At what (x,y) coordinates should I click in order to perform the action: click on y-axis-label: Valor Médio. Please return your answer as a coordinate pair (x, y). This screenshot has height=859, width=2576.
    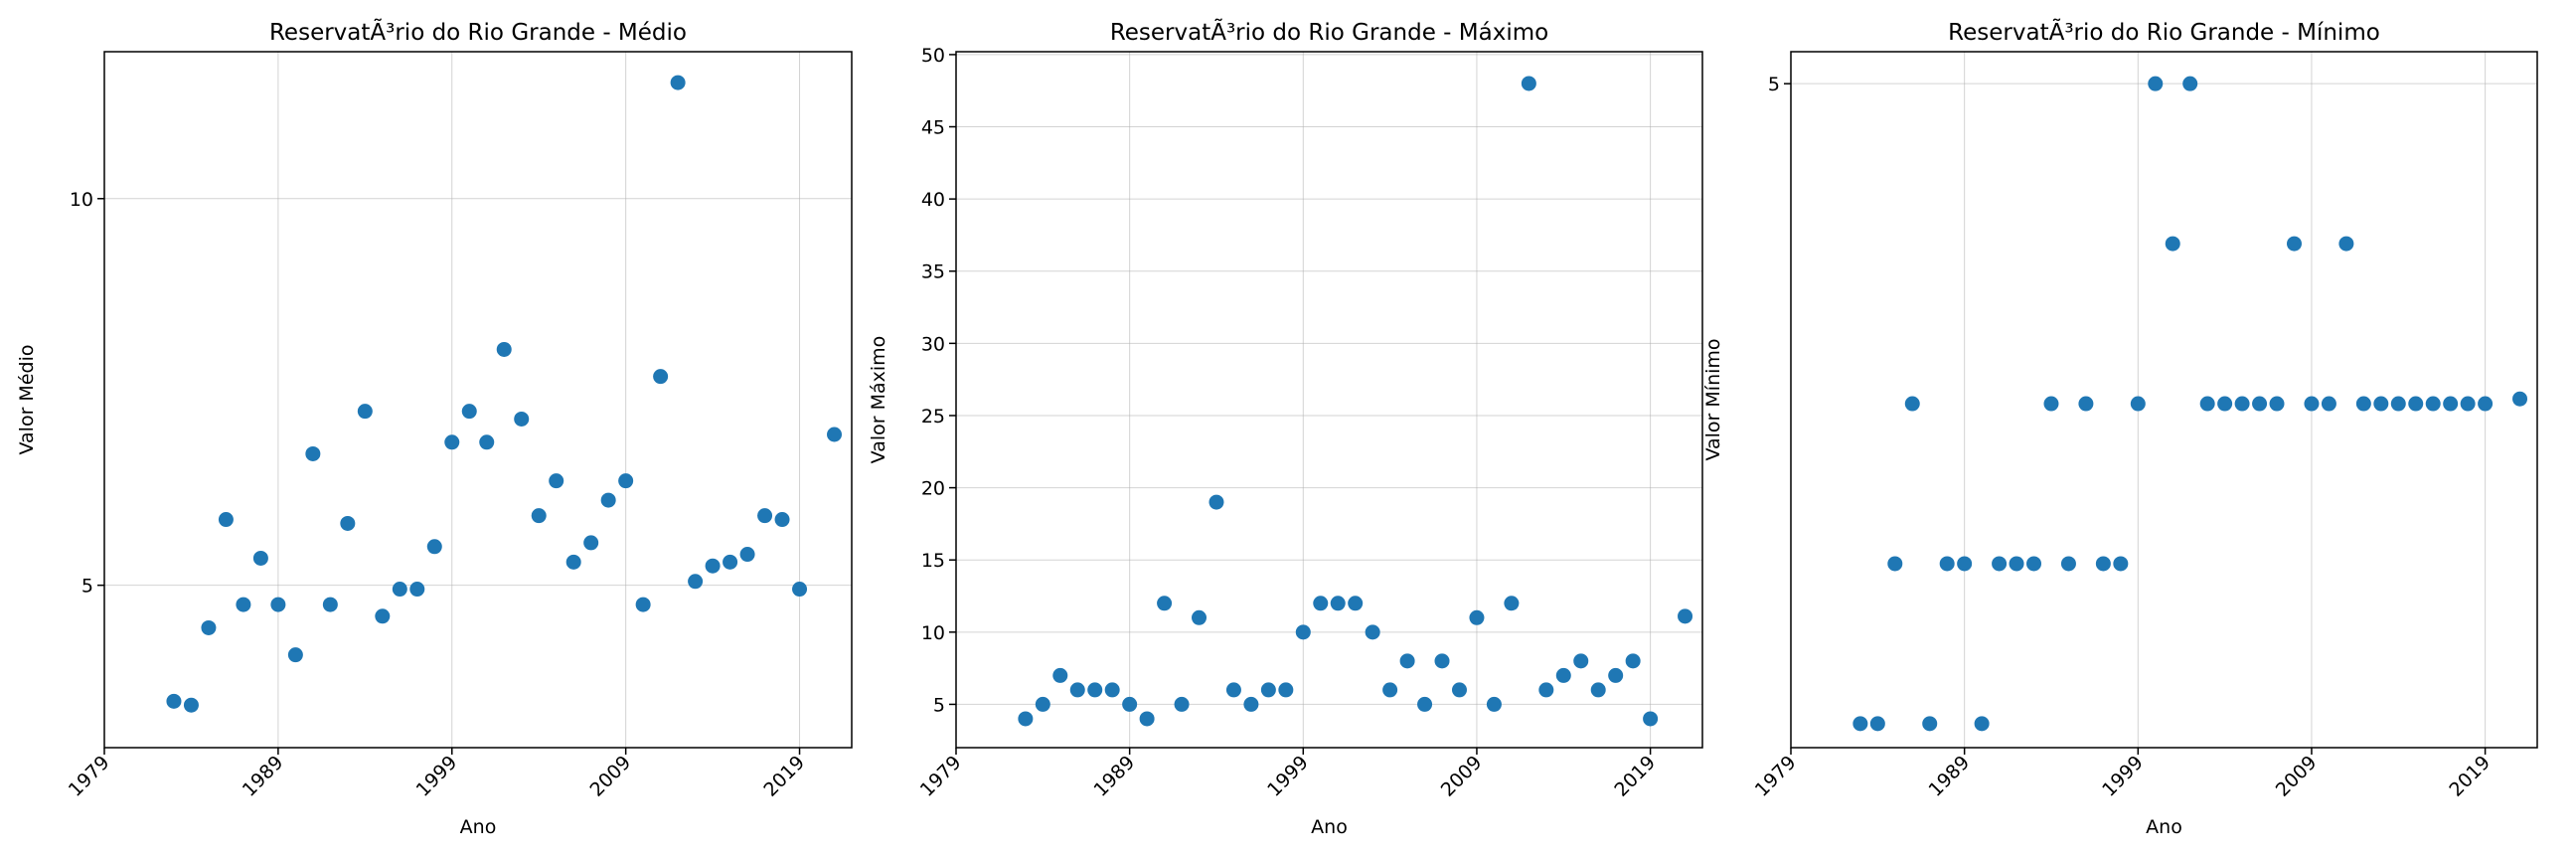
    Looking at the image, I should click on (27, 400).